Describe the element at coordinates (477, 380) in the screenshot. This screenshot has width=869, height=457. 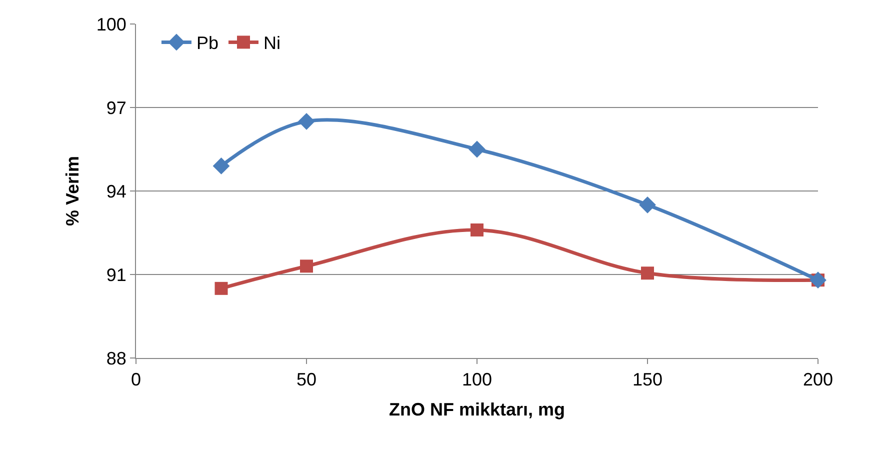
I see `x-tick-label: 100` at that location.